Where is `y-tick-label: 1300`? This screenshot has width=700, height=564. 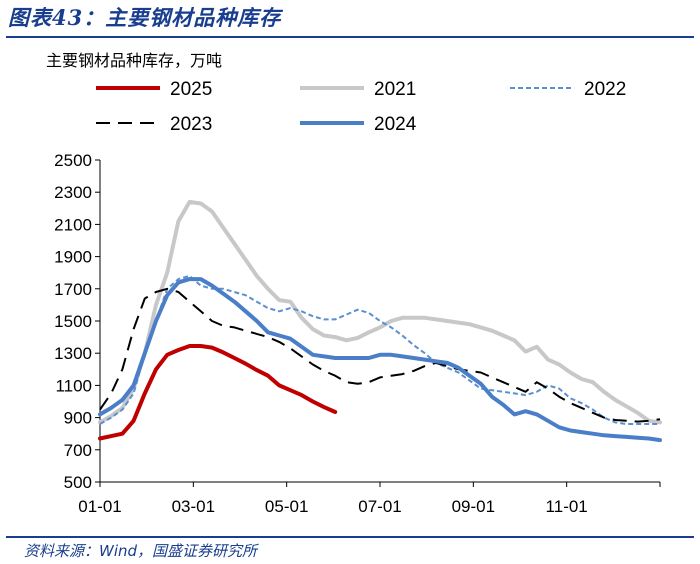 y-tick-label: 1300 is located at coordinates (73, 353).